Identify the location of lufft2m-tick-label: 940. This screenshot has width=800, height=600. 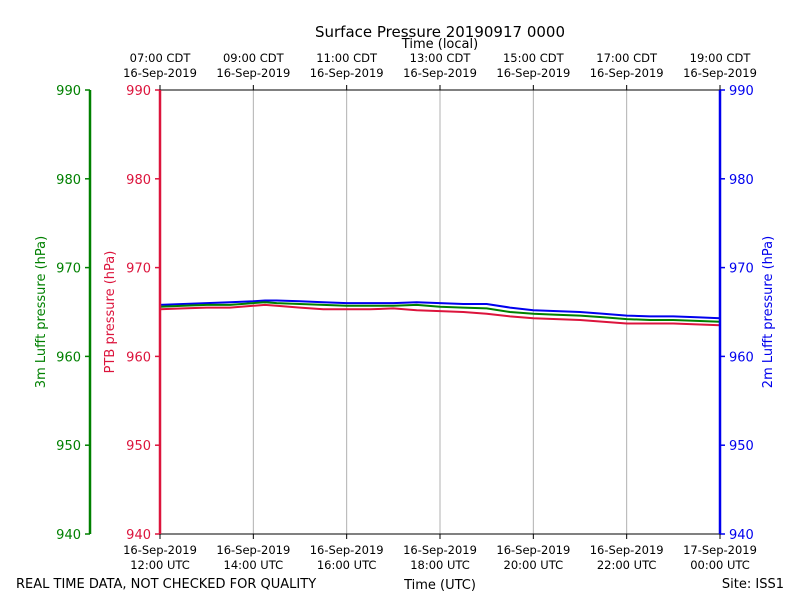
(741, 535).